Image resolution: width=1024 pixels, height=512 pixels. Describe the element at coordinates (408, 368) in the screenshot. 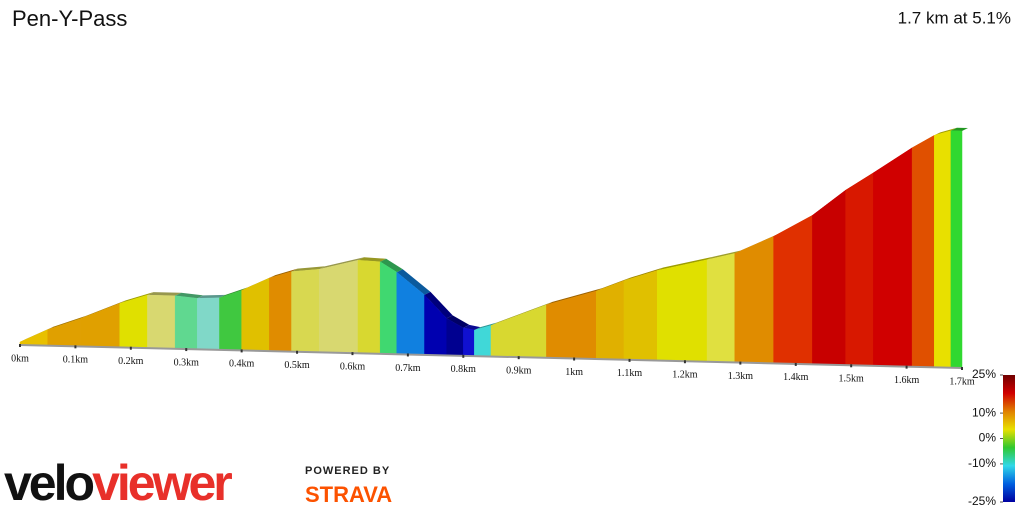

I see `x-tick-label: 0.7km` at that location.